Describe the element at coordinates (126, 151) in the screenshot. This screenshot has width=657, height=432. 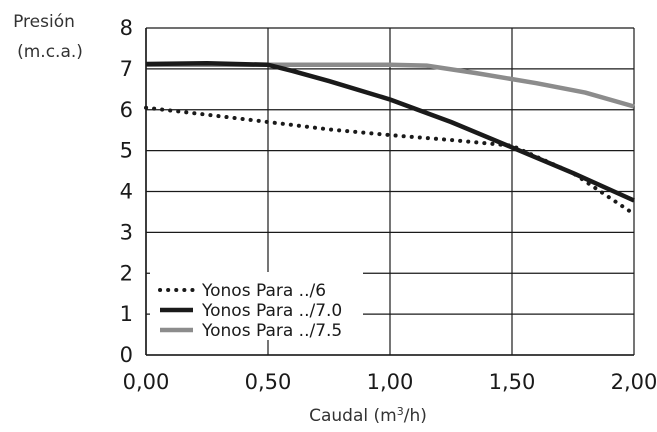
I see `y-tick-label: 5` at that location.